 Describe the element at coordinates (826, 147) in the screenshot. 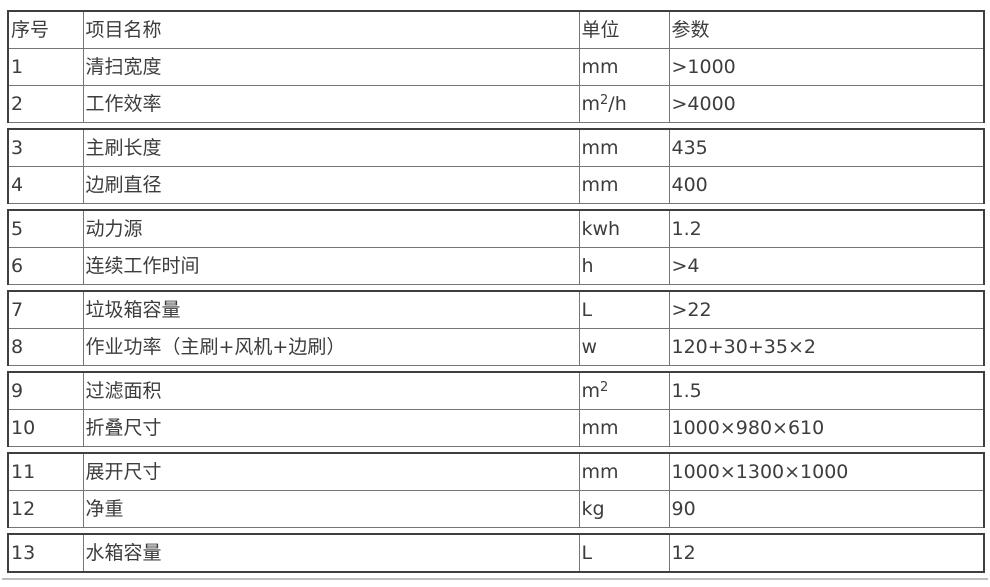

I see `cell-value: 435` at that location.